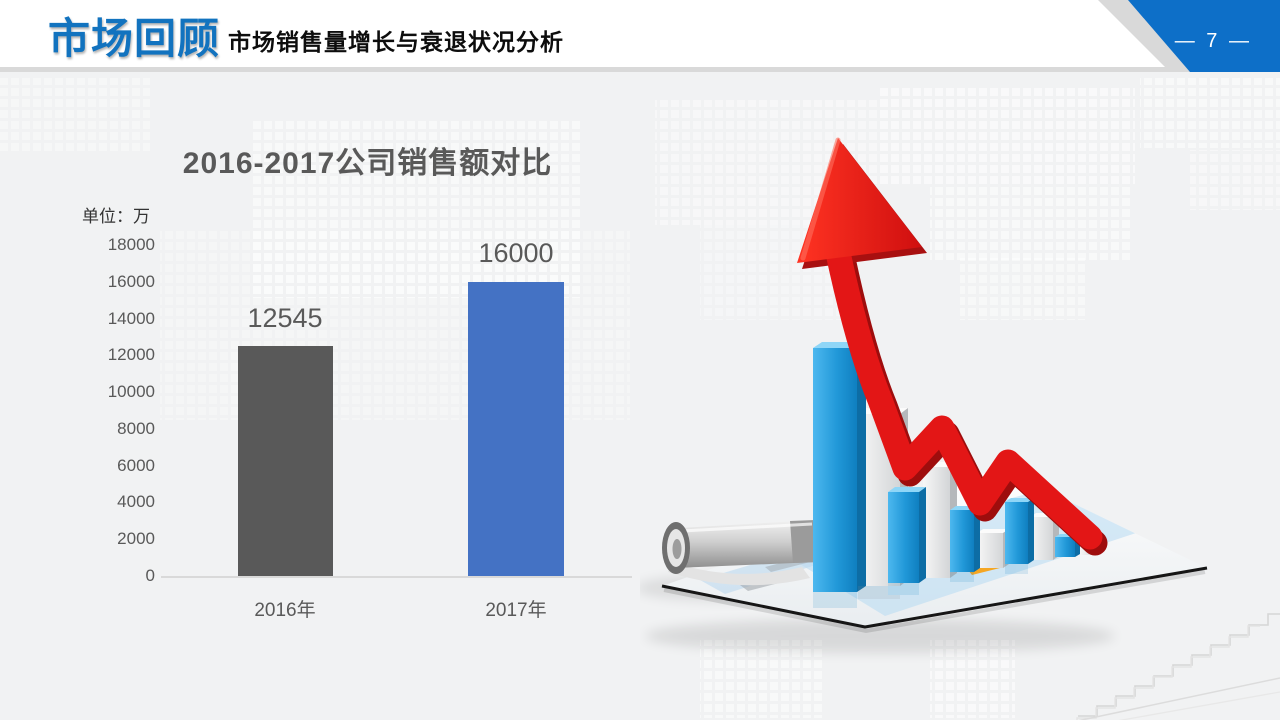 The height and width of the screenshot is (720, 1280). Describe the element at coordinates (396, 42) in the screenshot. I see `section-subtitle: 市场销售量增长与衰退状况分析` at that location.